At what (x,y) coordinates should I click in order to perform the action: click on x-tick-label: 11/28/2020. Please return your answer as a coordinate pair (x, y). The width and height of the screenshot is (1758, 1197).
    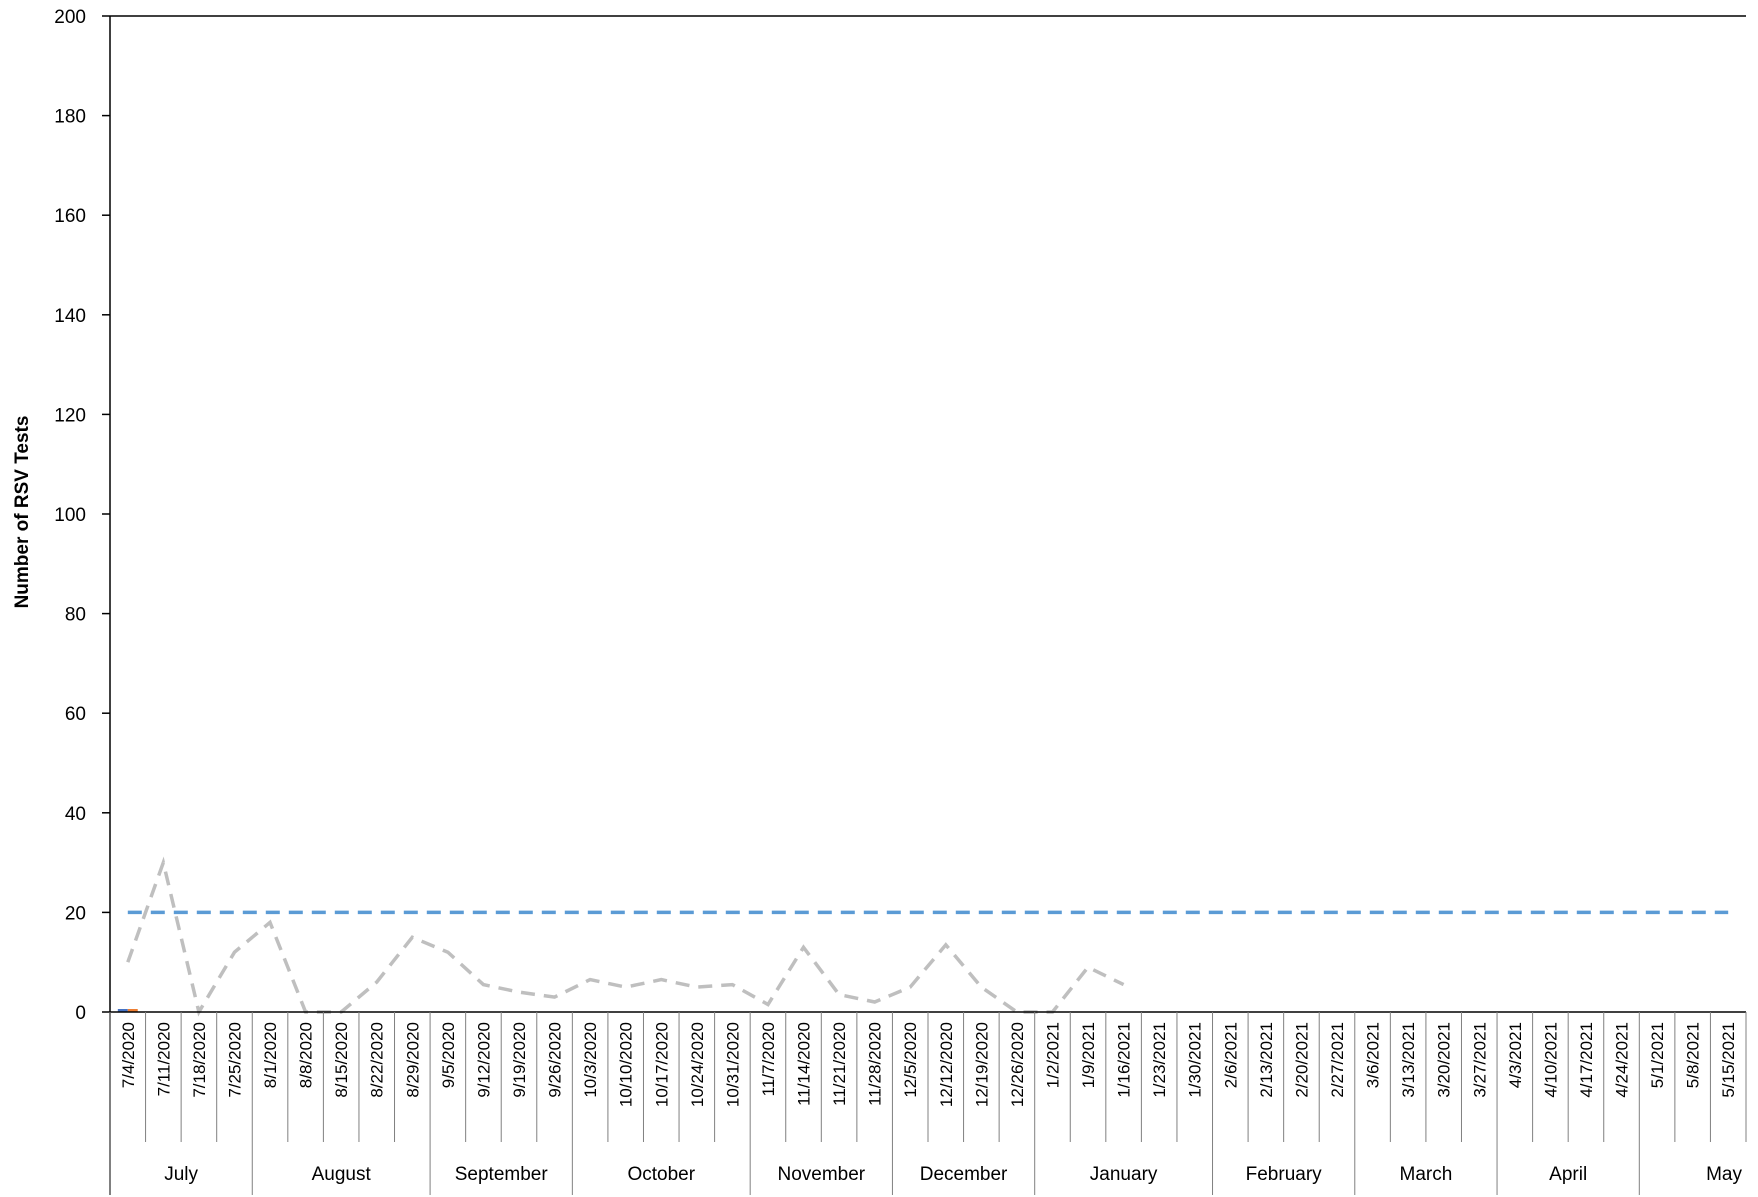
    Looking at the image, I should click on (875, 1064).